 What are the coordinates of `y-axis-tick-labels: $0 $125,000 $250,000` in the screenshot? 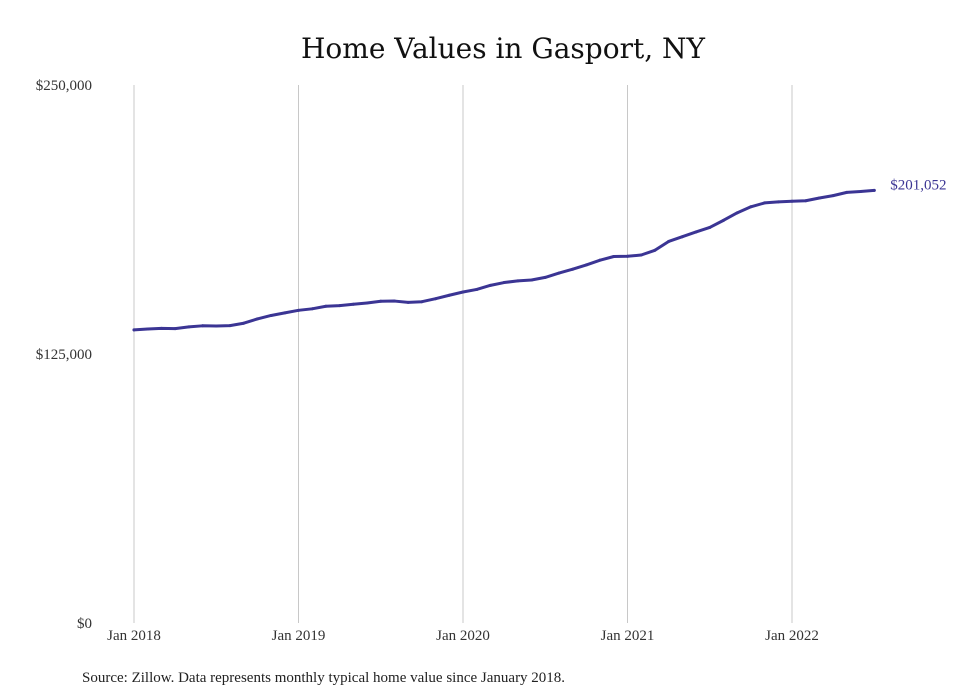 It's located at (64, 355).